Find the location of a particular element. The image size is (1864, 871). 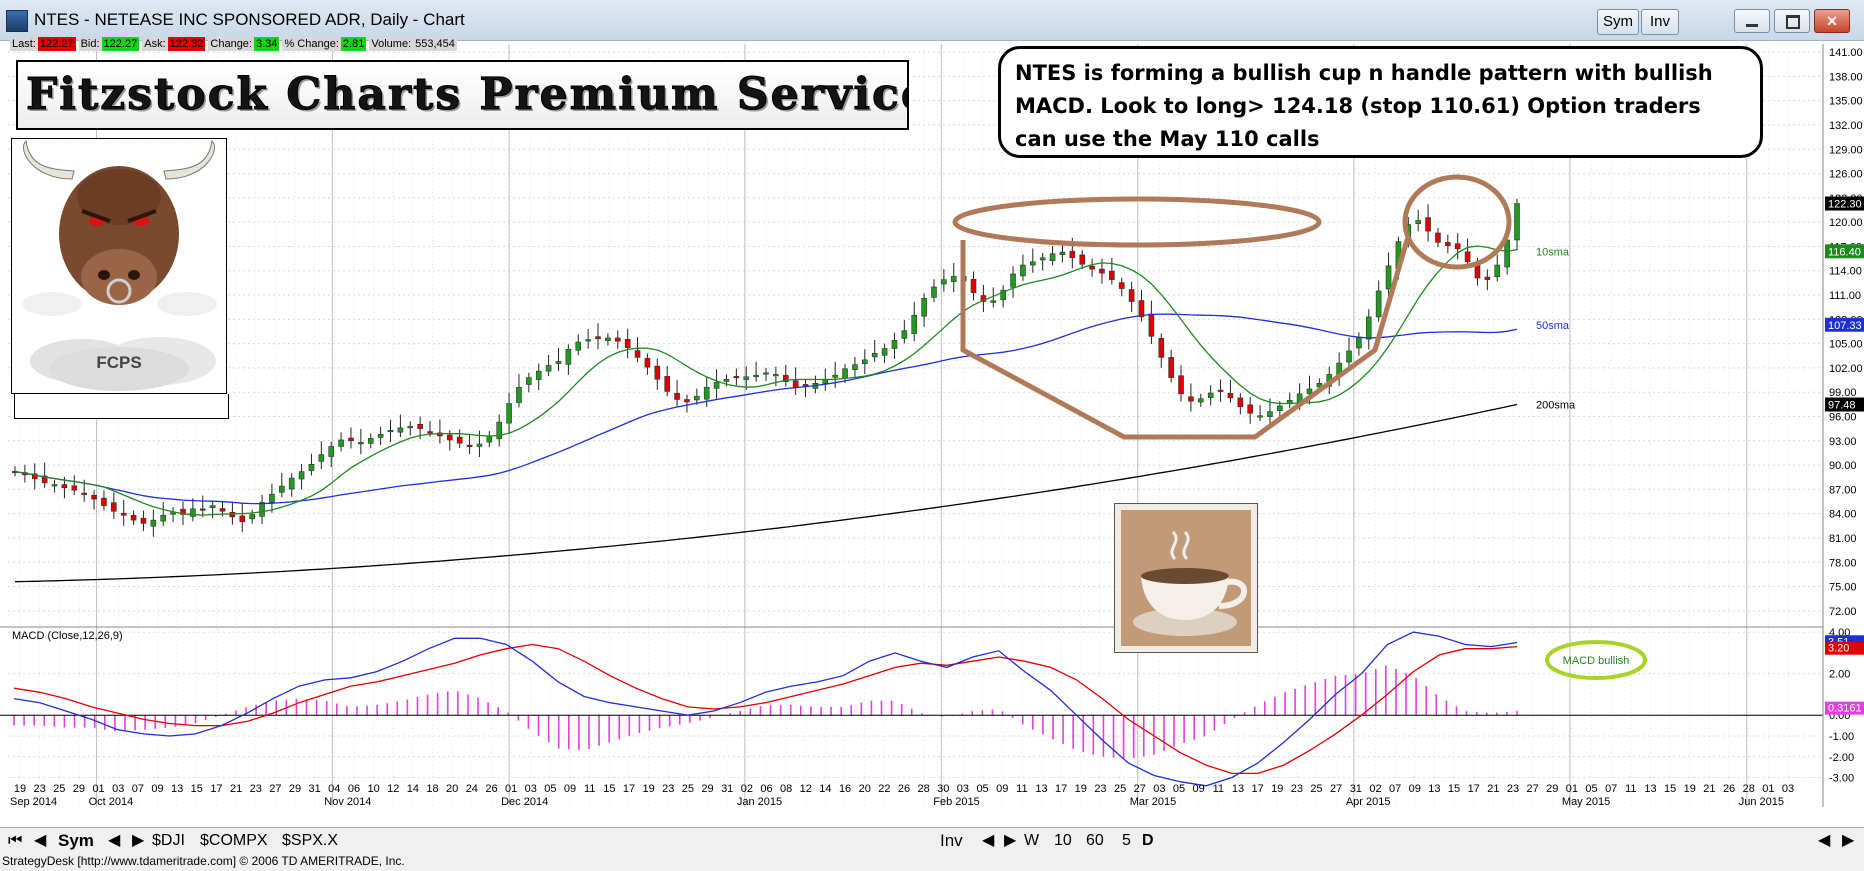

change-value: 3.34 is located at coordinates (266, 44).